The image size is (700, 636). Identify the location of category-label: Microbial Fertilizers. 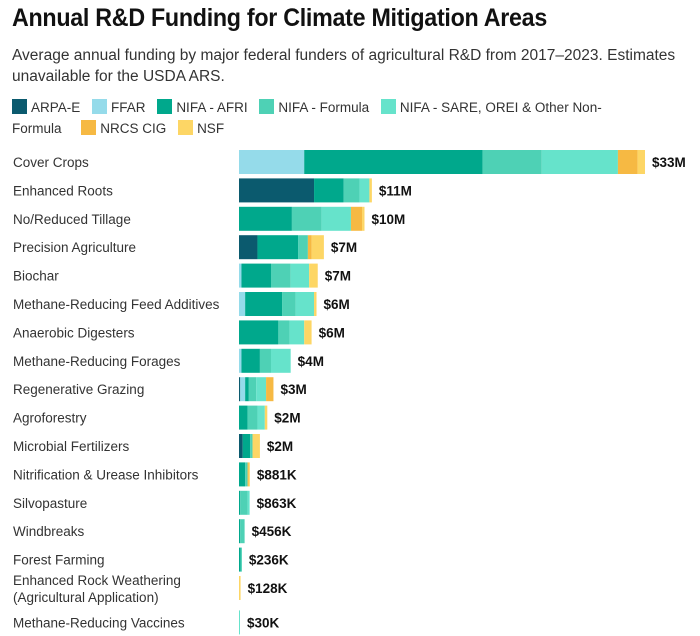
(71, 446).